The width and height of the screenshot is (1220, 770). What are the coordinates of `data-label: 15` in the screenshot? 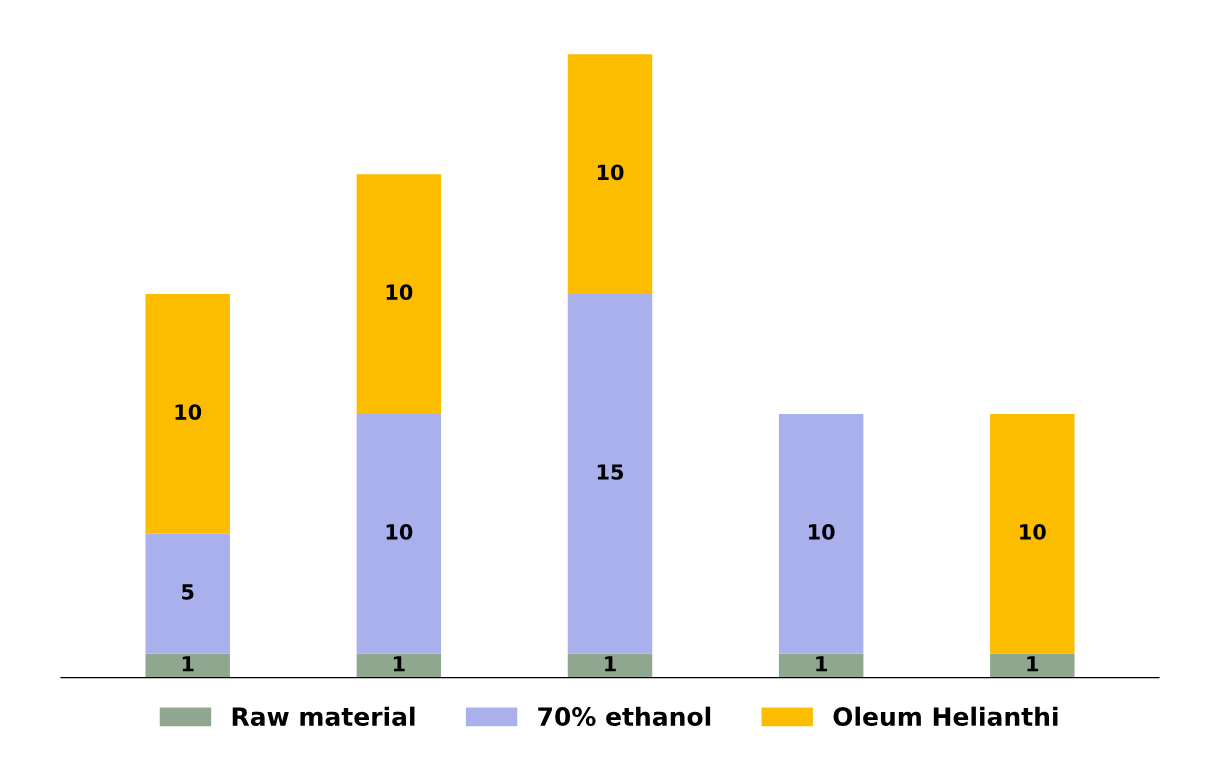 It's located at (610, 472).